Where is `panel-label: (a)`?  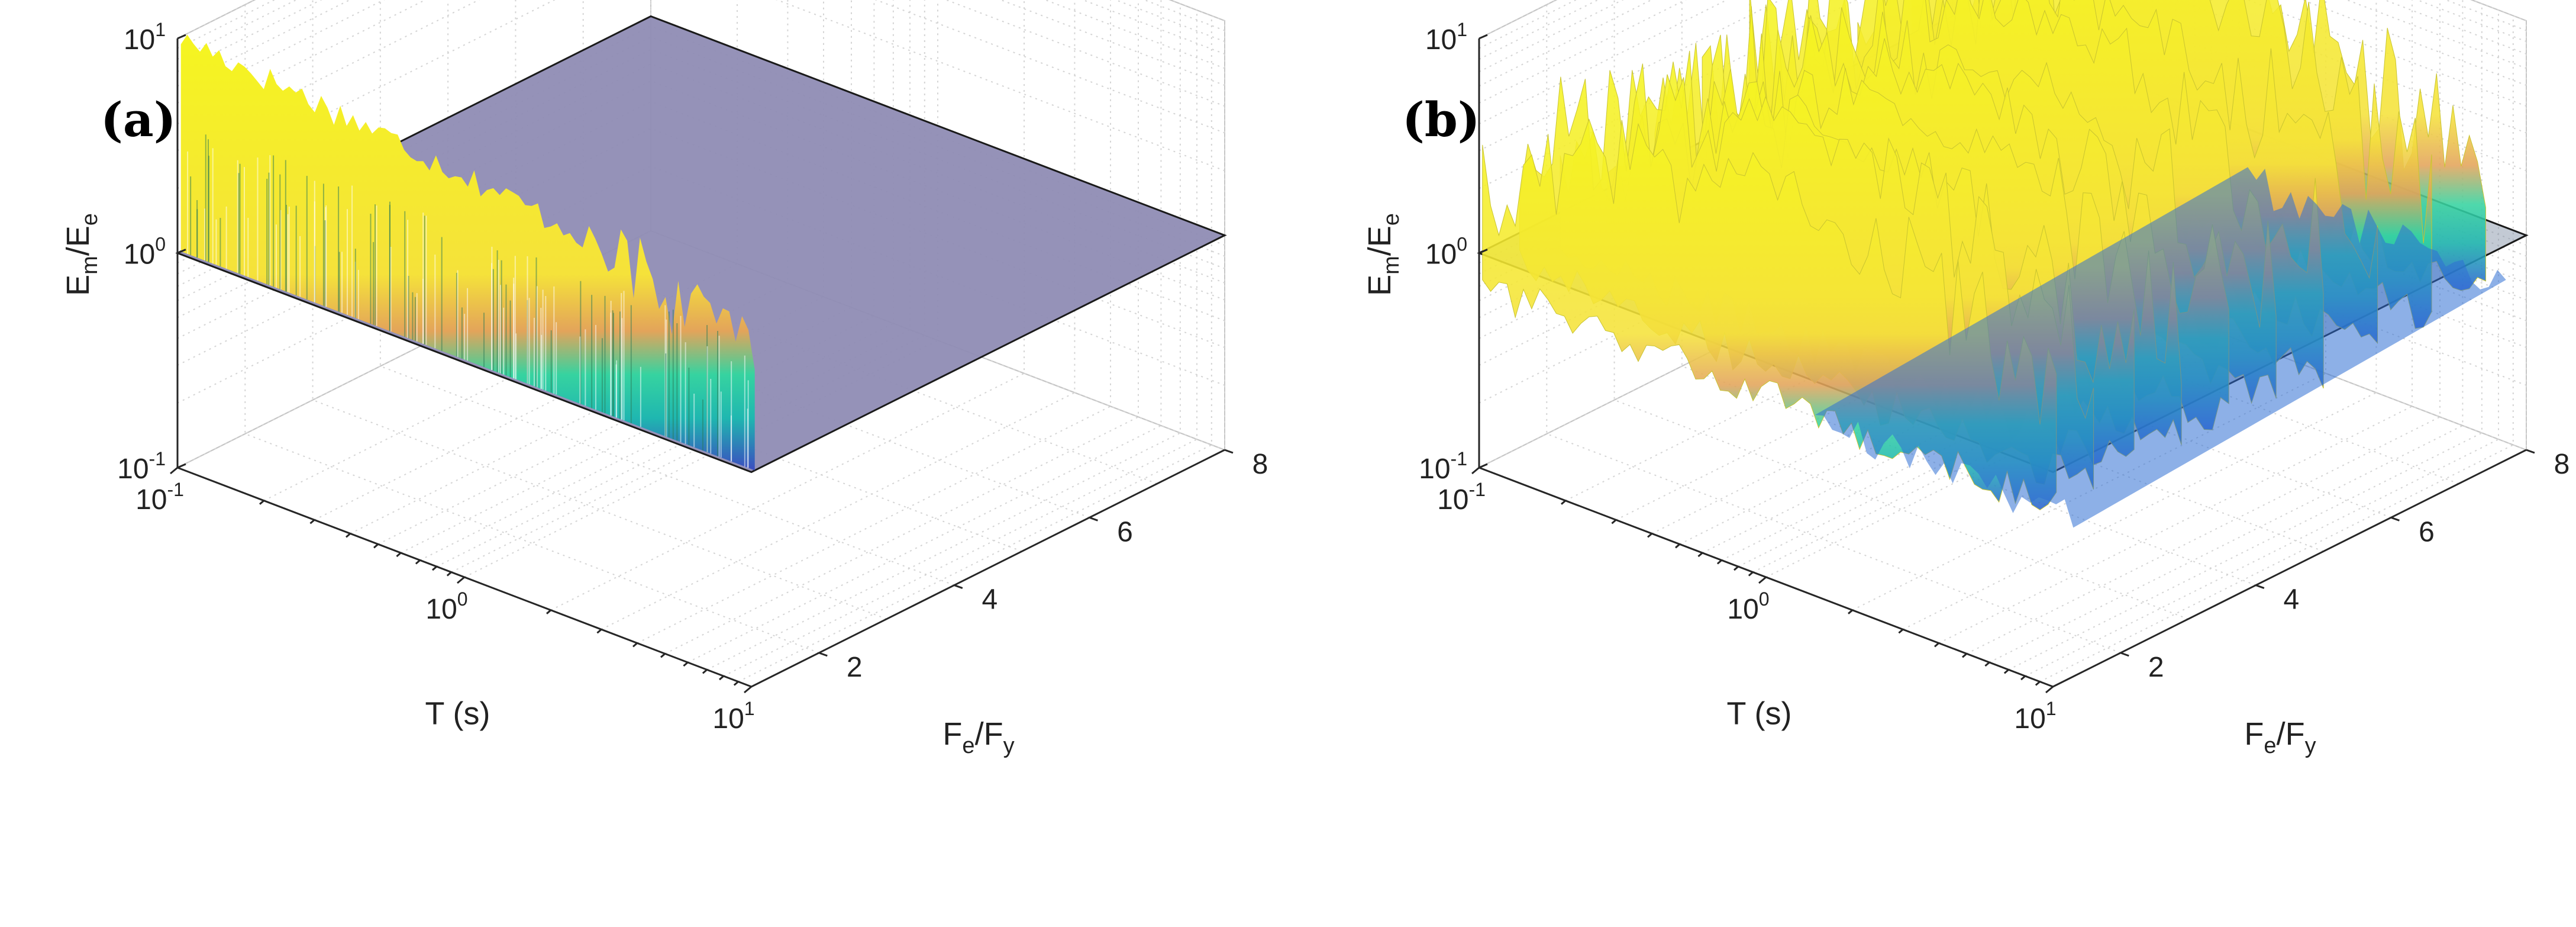 panel-label: (a) is located at coordinates (138, 119).